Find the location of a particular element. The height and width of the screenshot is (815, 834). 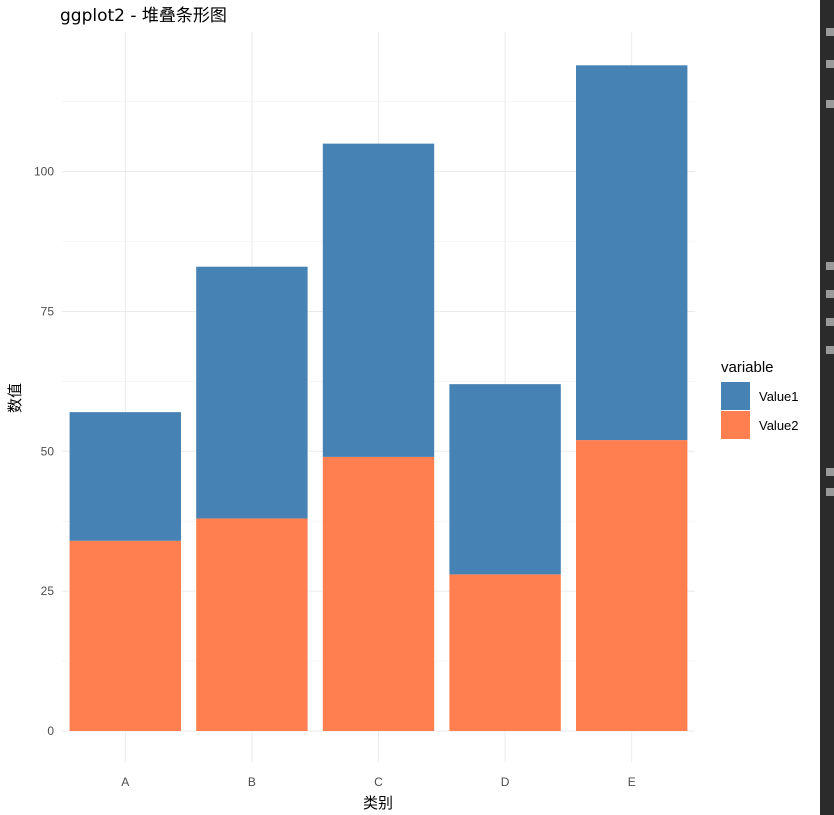

y-axis-ticks: 0 25 50 75 100 is located at coordinates (44, 451).